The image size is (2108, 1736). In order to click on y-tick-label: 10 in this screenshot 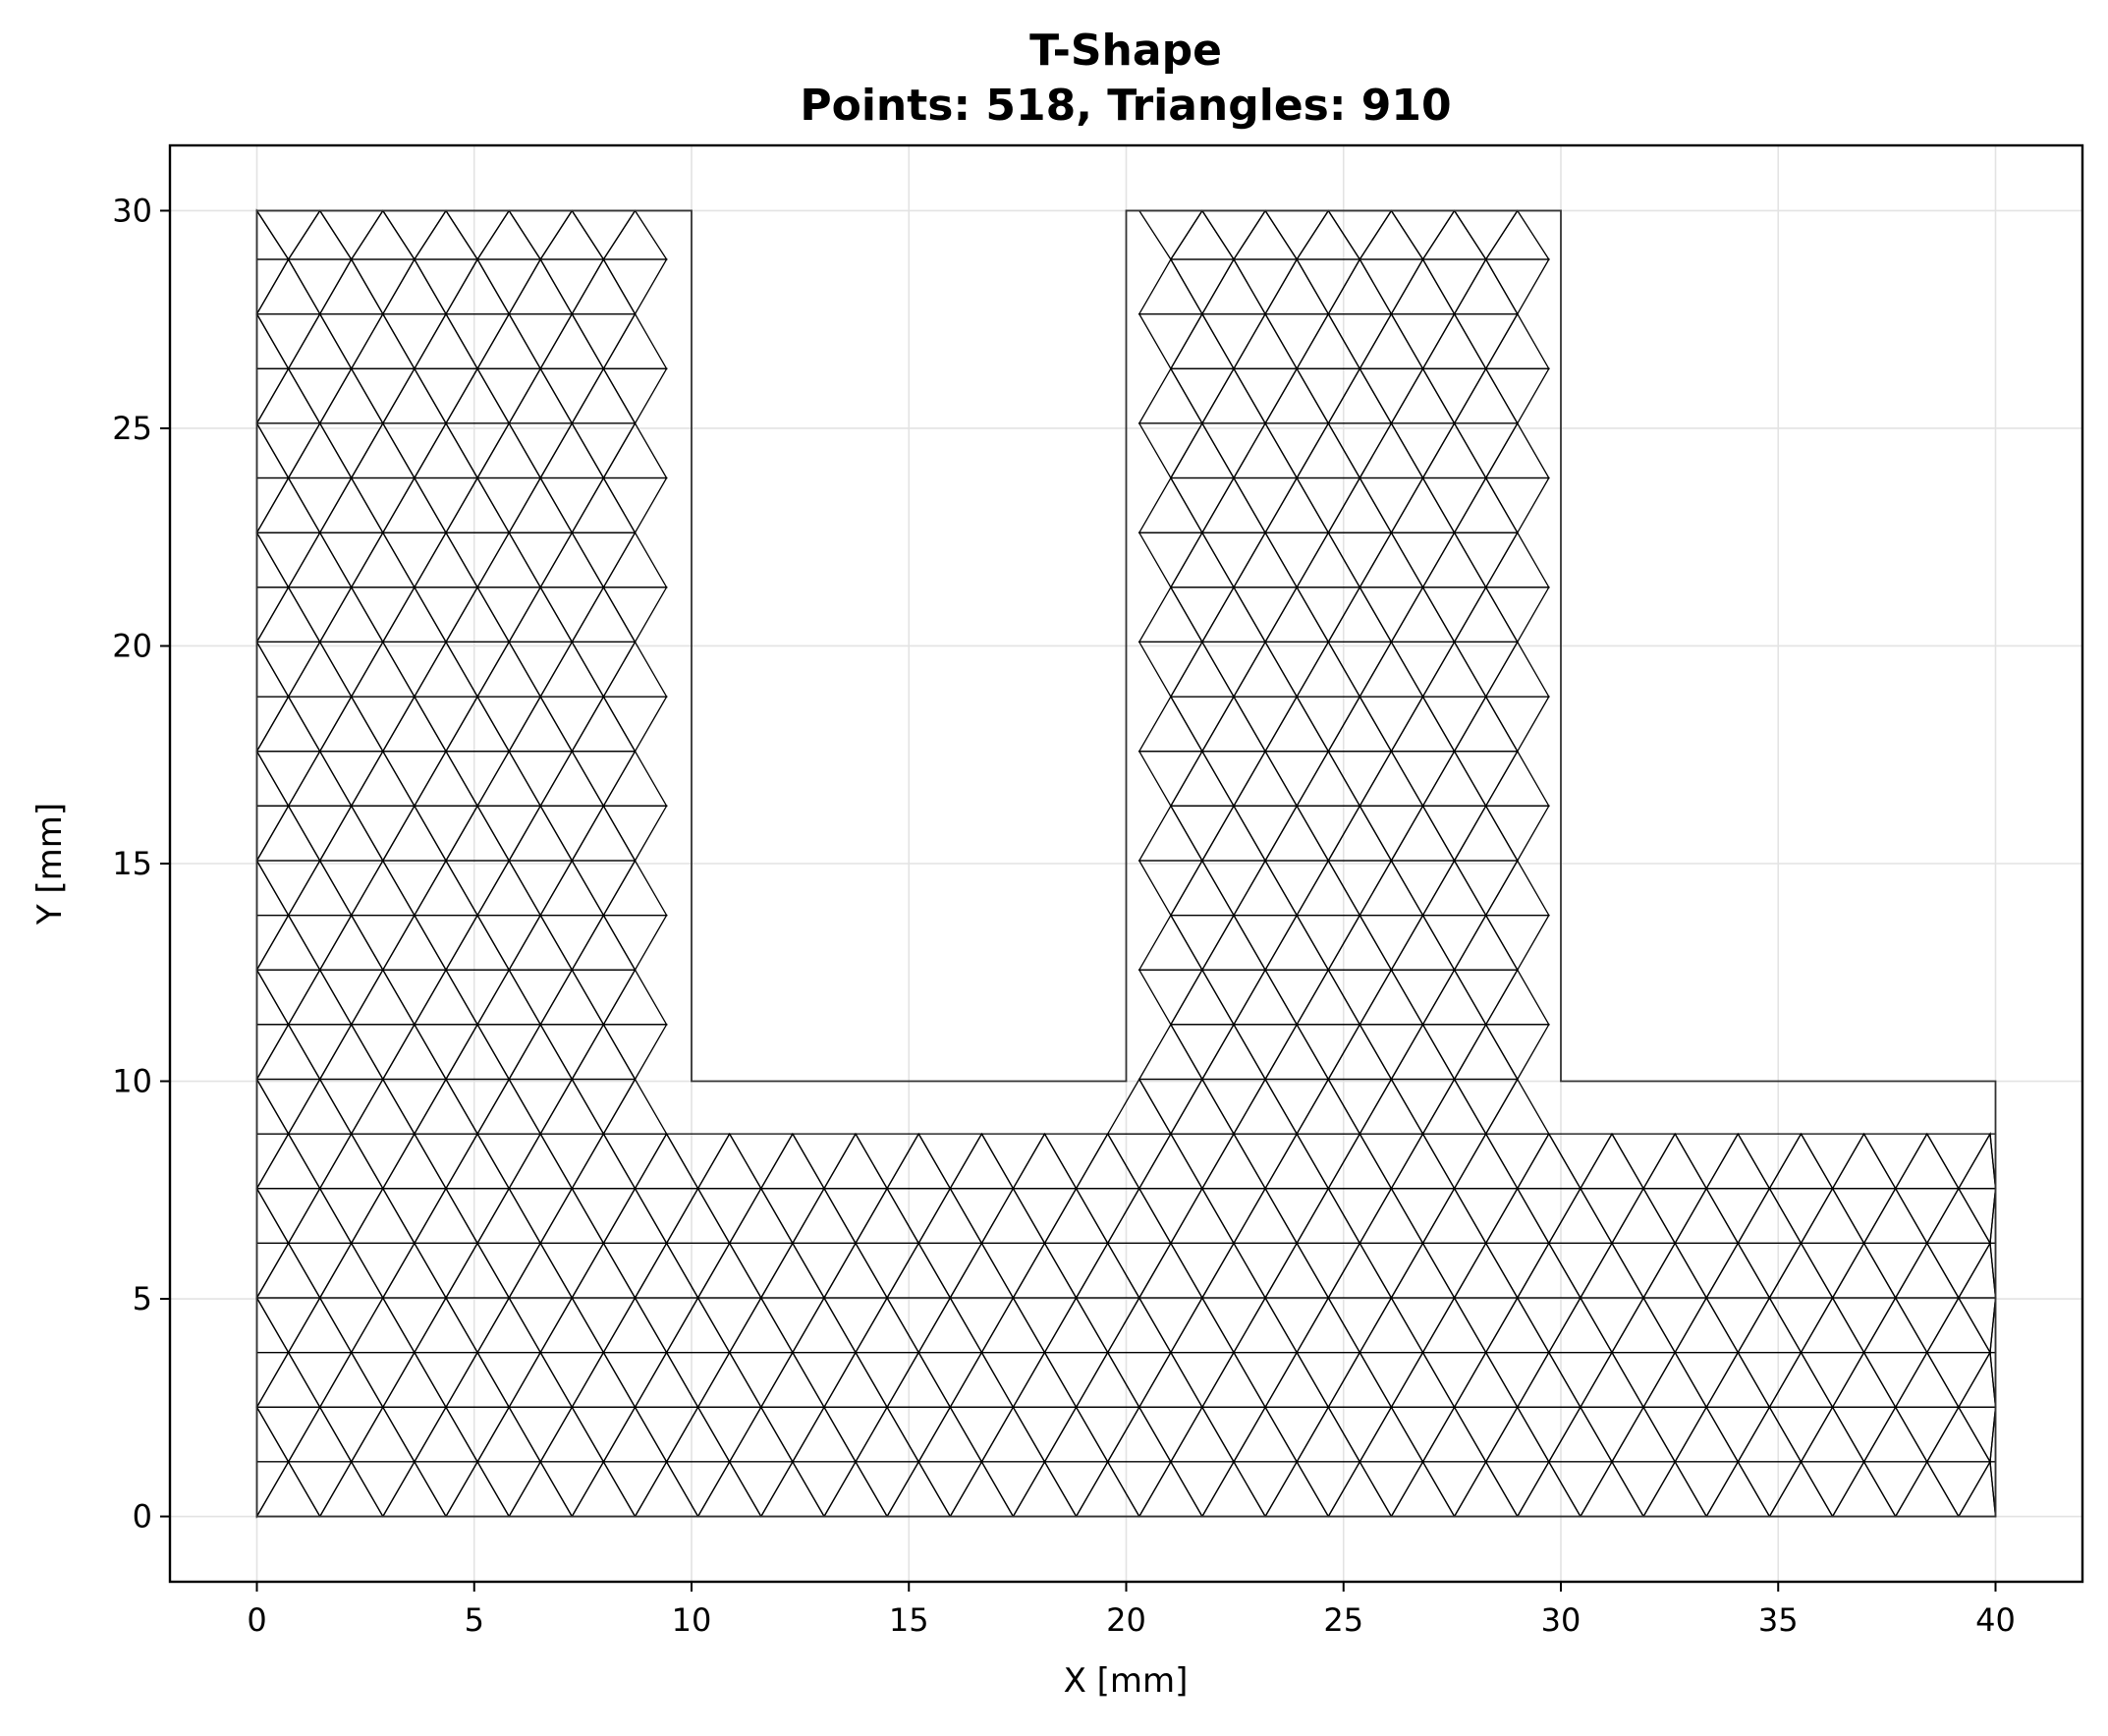, I will do `click(132, 1081)`.